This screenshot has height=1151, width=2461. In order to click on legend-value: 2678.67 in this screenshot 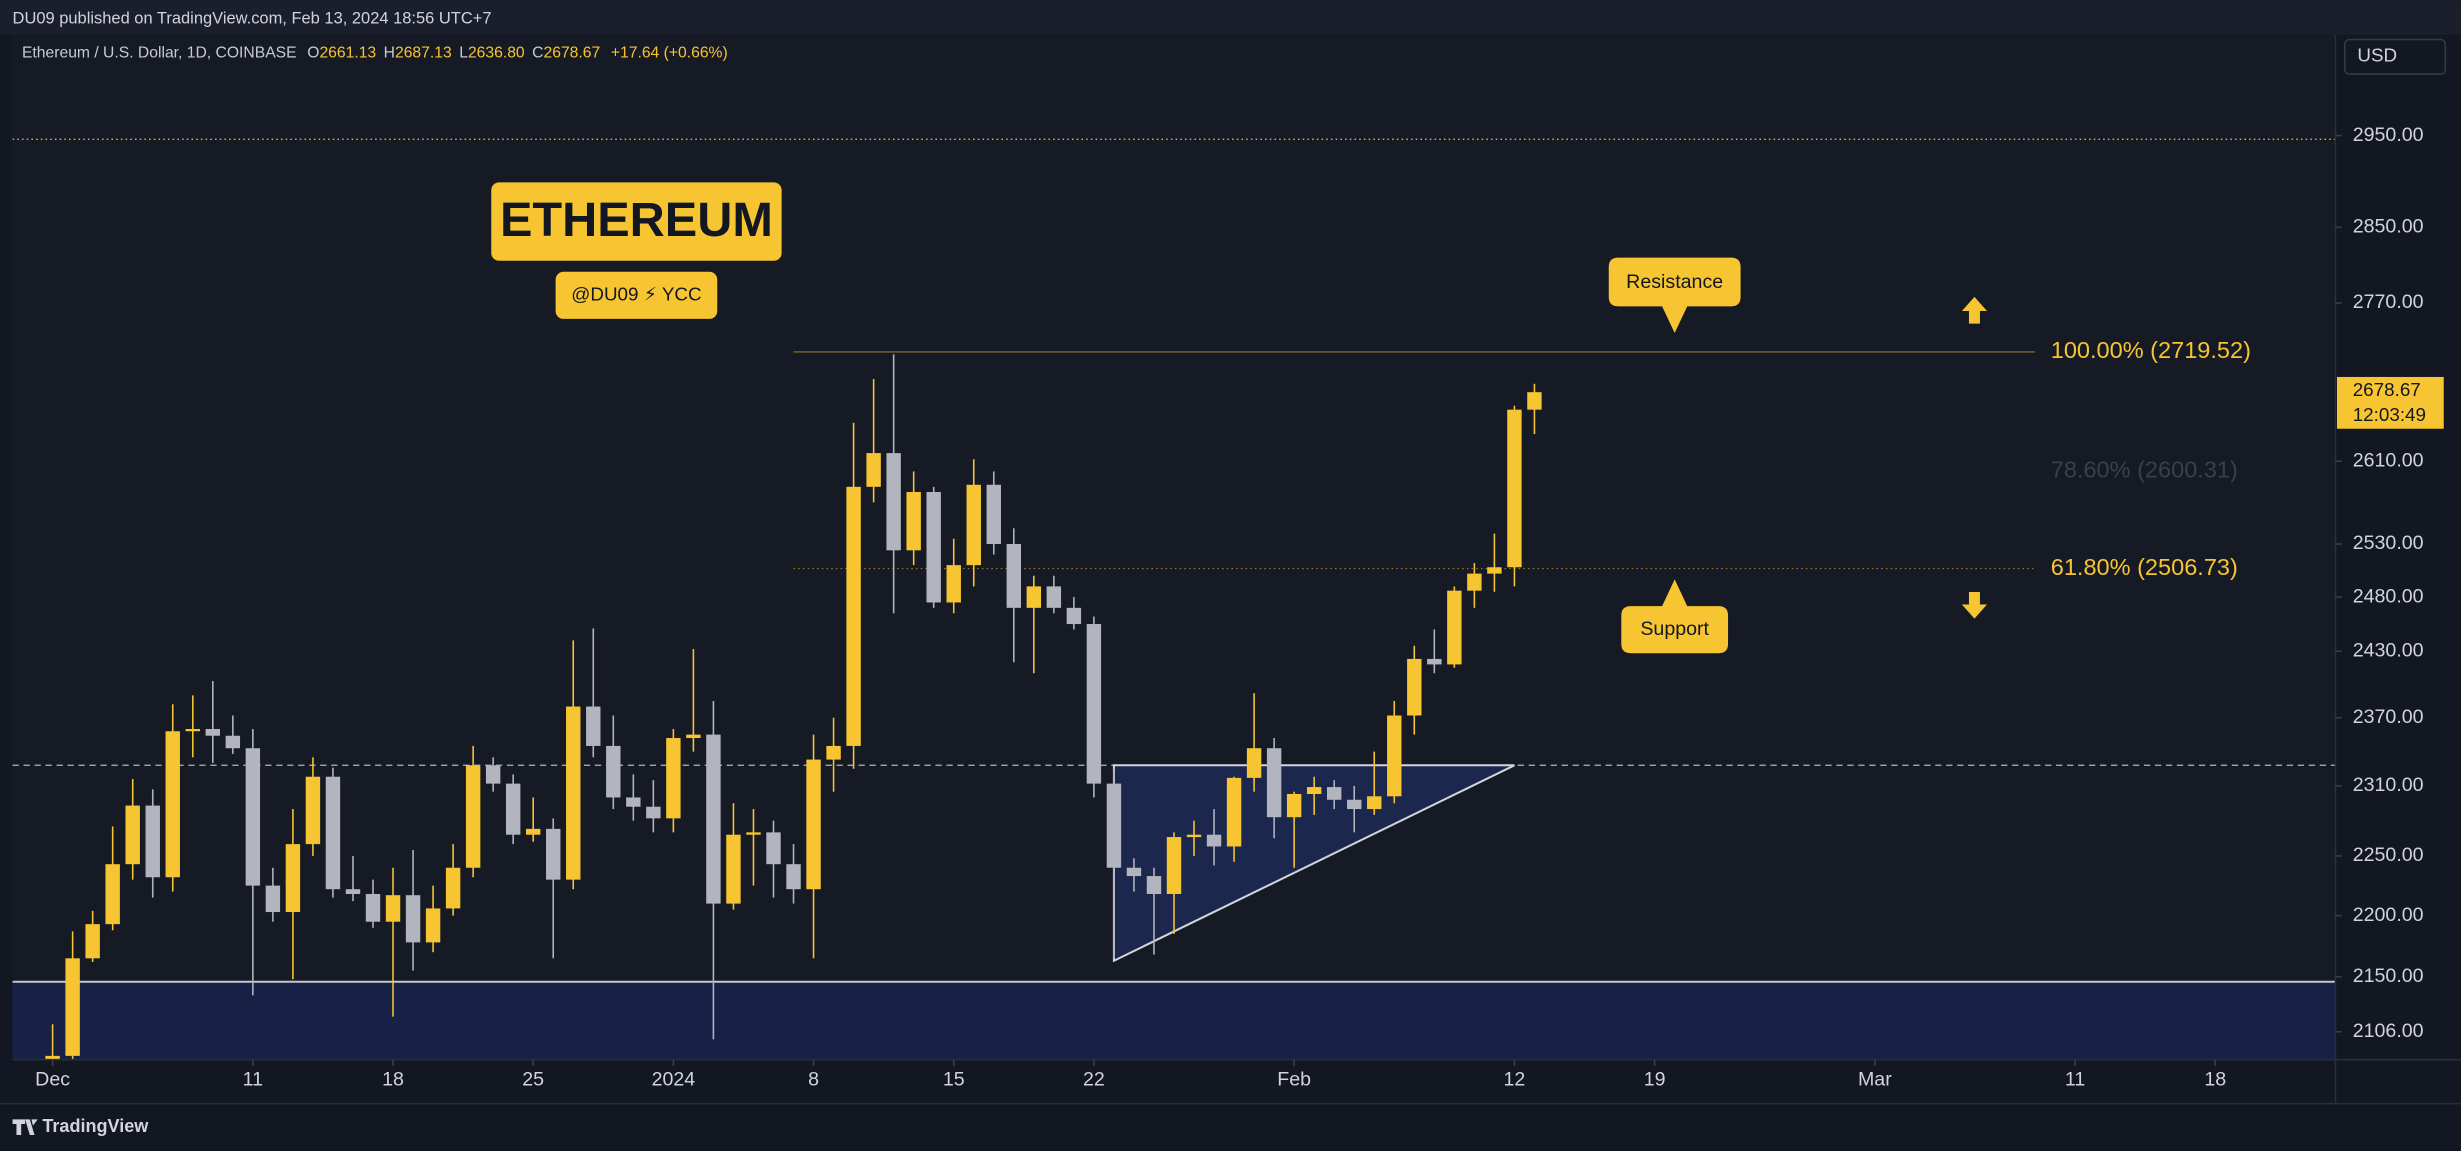, I will do `click(572, 53)`.